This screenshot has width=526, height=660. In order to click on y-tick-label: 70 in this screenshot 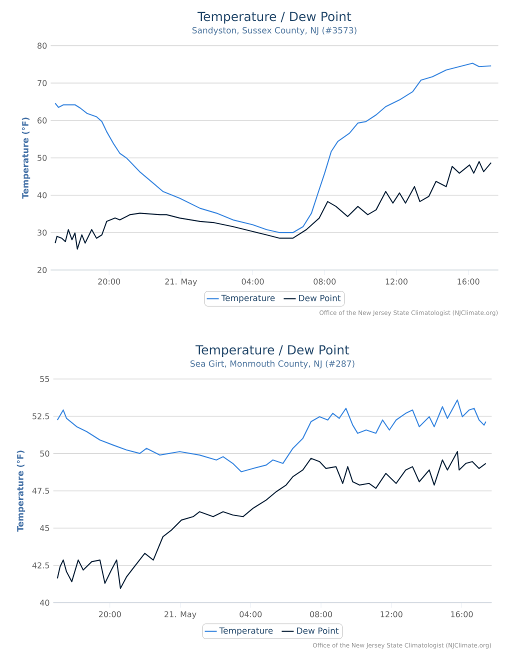, I will do `click(42, 83)`.